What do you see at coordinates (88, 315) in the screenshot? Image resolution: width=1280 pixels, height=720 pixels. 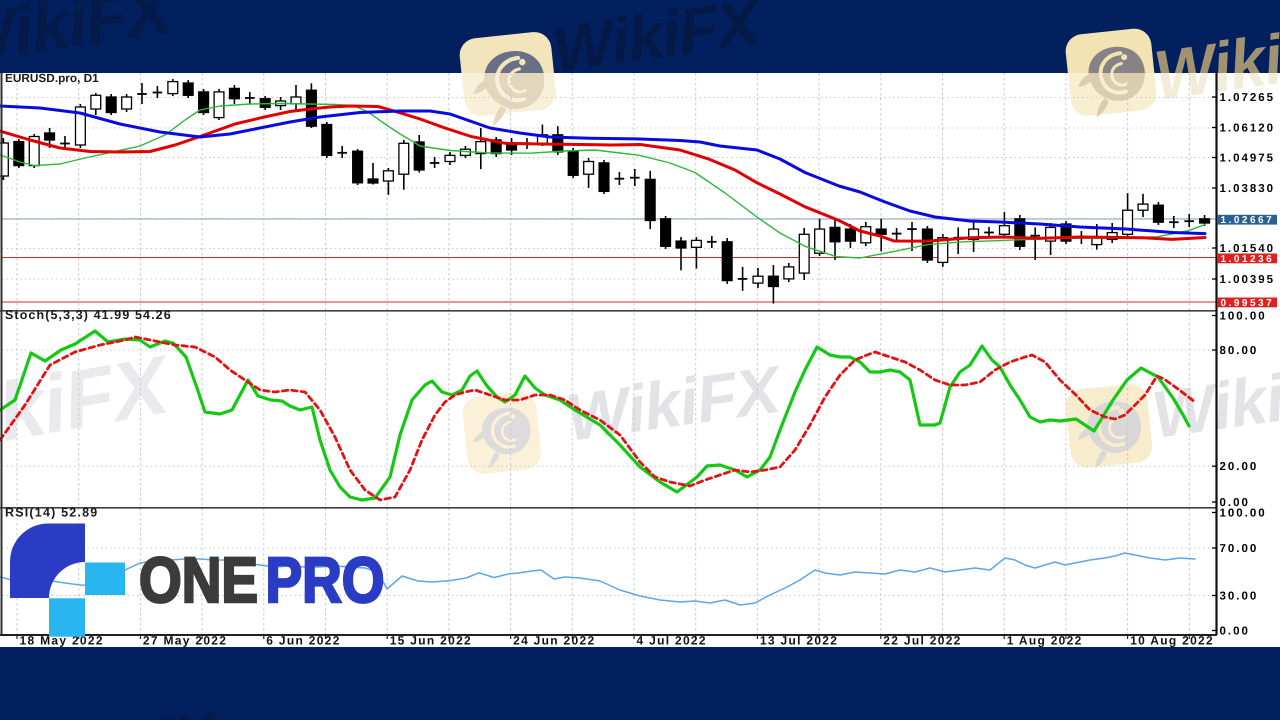 I see `svg-text: Stoch(5,3,3) 41.99 54.26` at bounding box center [88, 315].